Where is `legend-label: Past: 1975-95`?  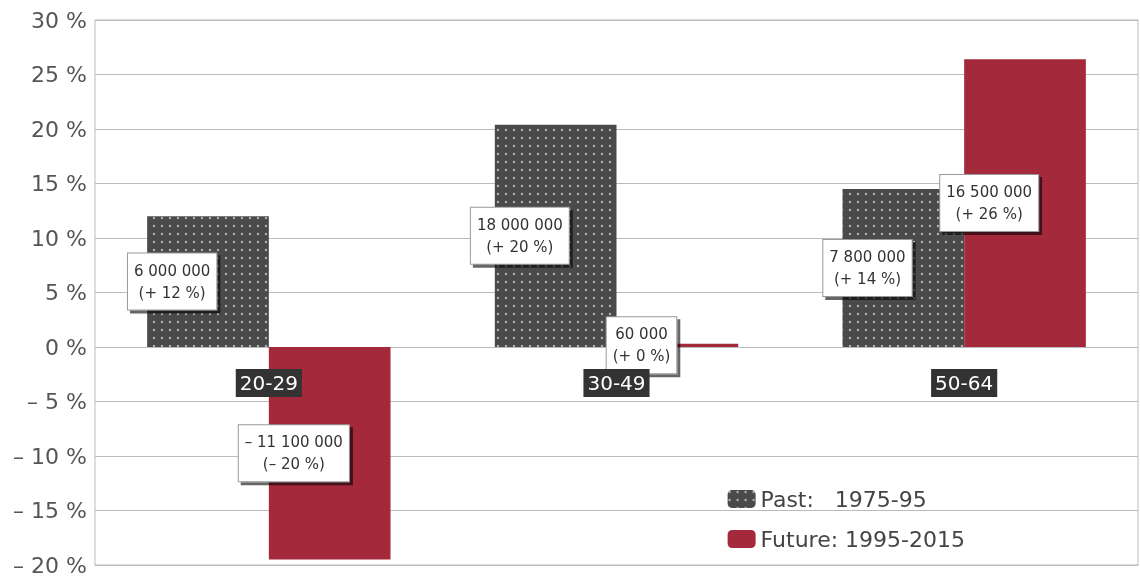 legend-label: Past: 1975-95 is located at coordinates (843, 499).